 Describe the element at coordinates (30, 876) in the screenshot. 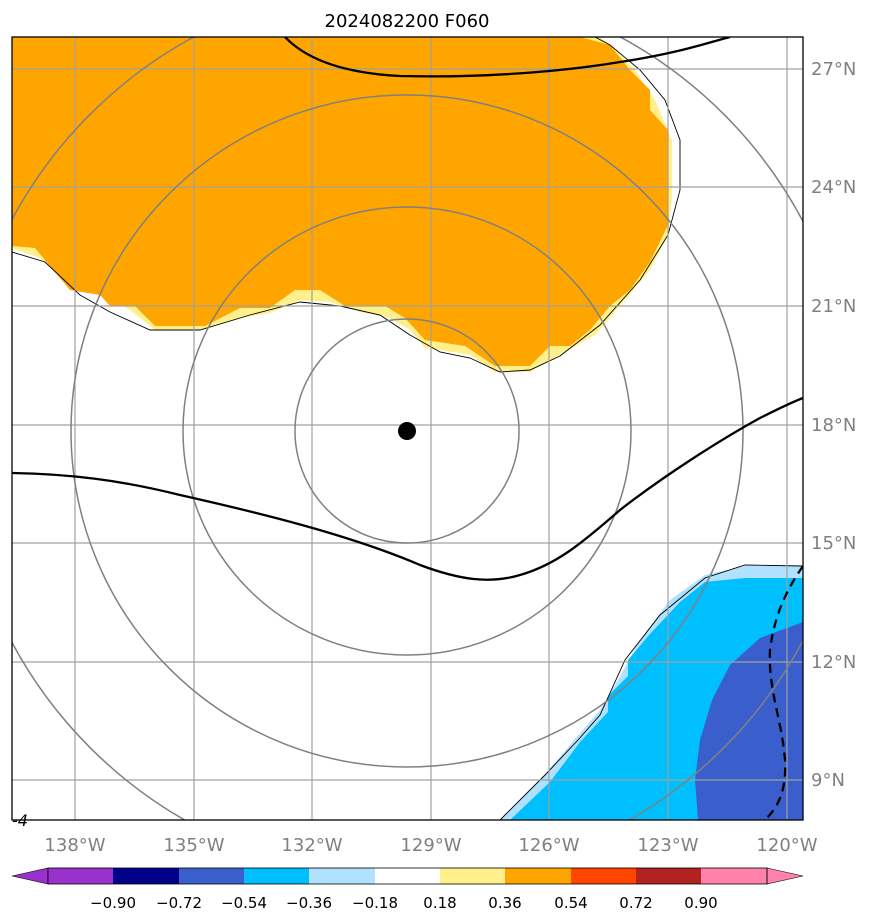

I see `colorbar-extend-low` at that location.